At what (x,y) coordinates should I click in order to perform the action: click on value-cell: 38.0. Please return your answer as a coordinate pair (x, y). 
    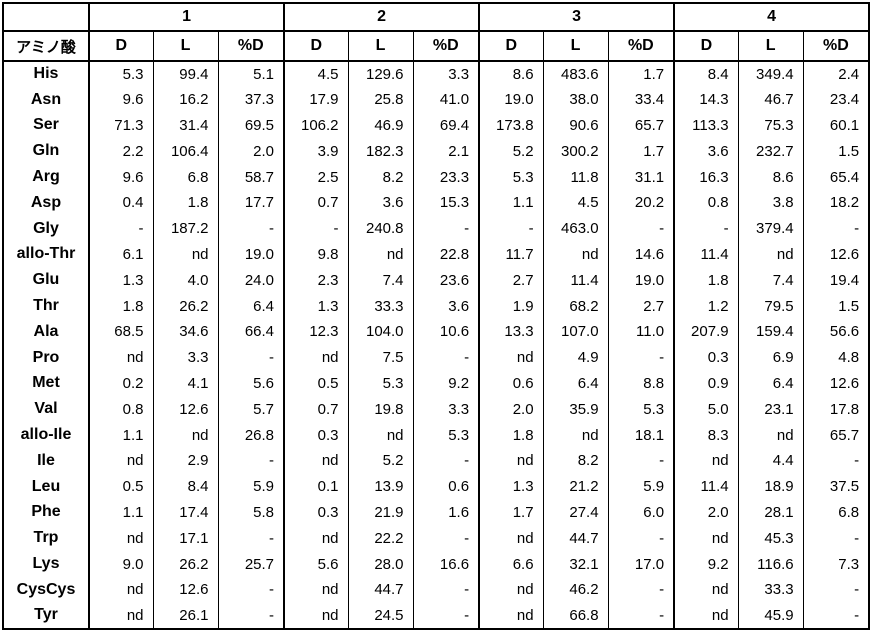
    Looking at the image, I should click on (576, 99).